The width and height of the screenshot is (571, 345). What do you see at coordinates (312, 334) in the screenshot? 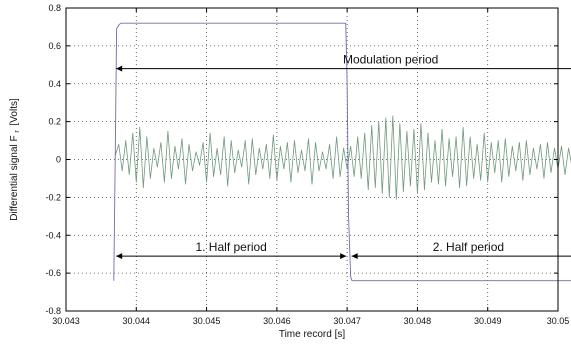
I see `x-axis-label: Time record [s]` at bounding box center [312, 334].